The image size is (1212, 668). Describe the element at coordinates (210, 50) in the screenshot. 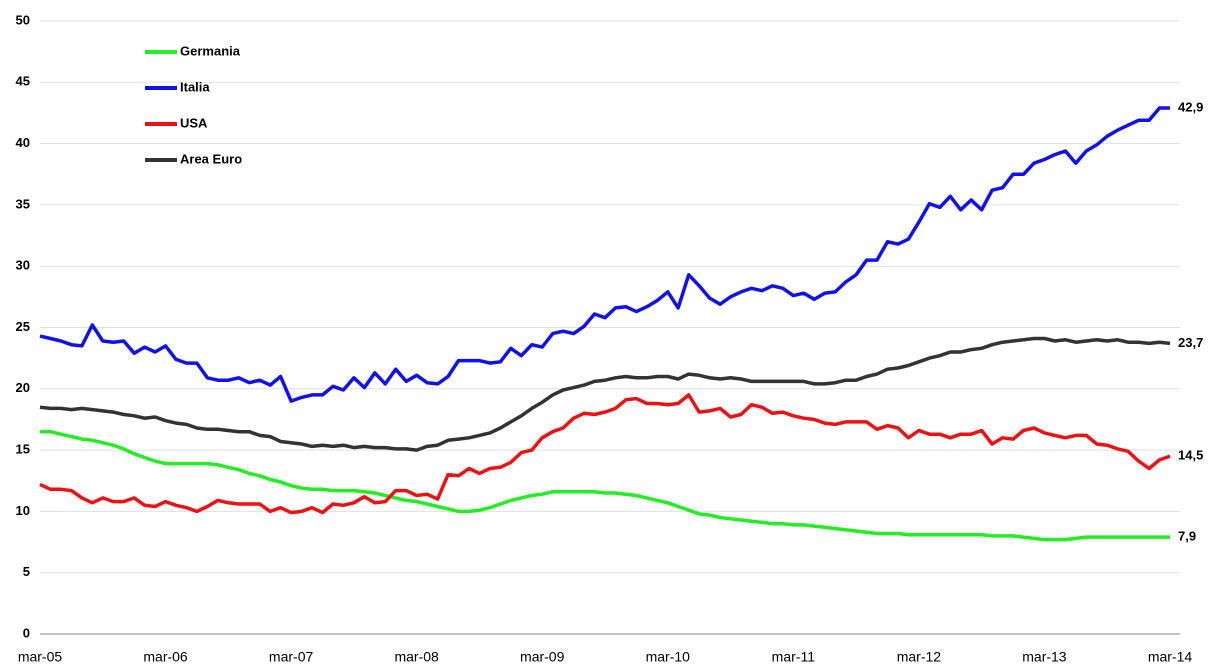

I see `legend-label: Germania` at that location.